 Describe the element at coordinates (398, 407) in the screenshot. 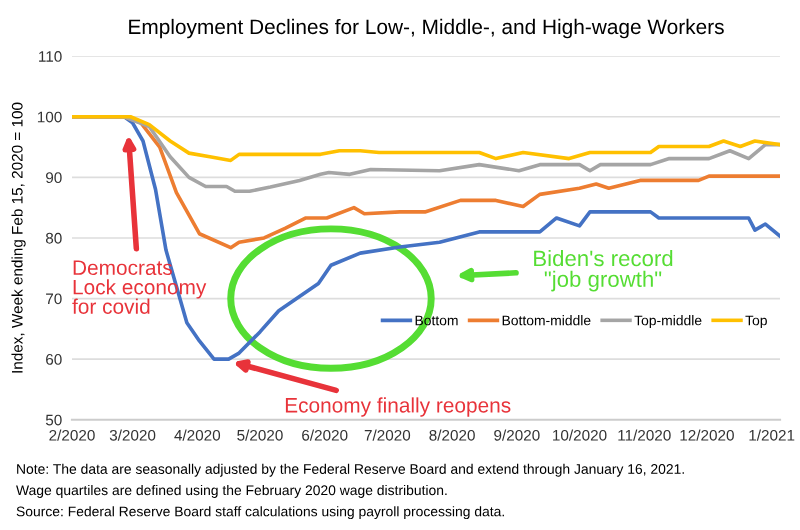

I see `annotation: Economy finally reopens` at that location.